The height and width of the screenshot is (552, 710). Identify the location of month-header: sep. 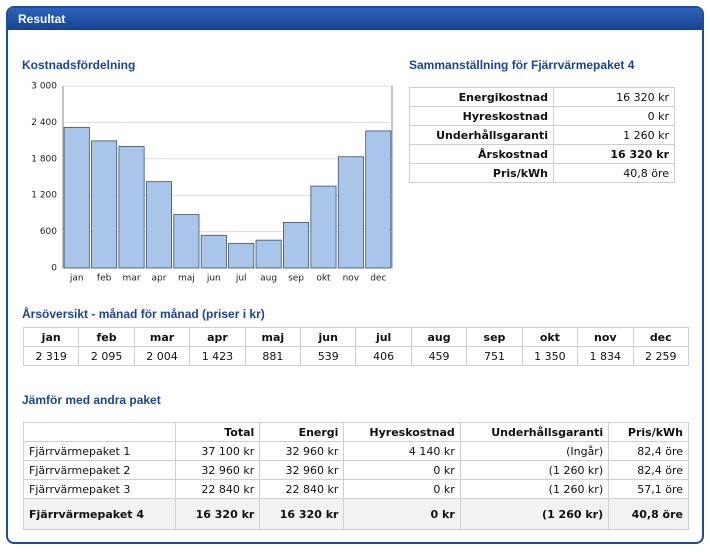
(494, 337).